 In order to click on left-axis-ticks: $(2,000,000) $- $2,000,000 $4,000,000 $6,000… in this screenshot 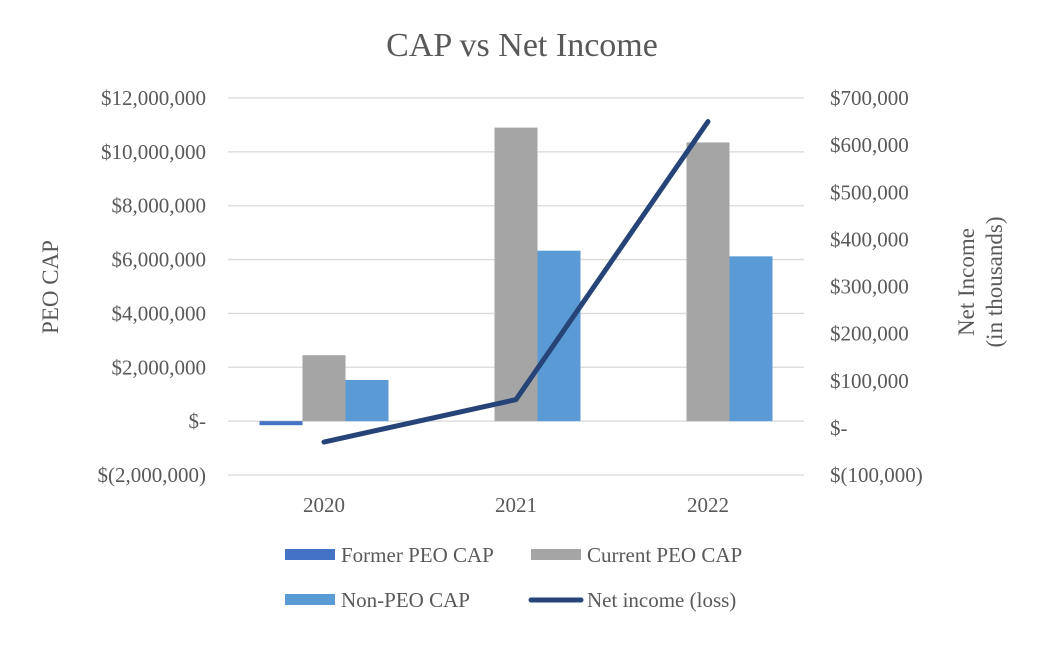, I will do `click(152, 286)`.